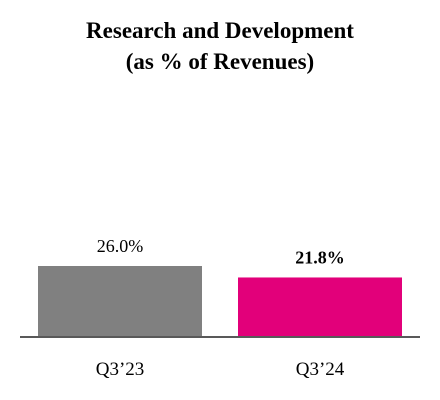  Describe the element at coordinates (220, 30) in the screenshot. I see `chart-title: Research and Development` at that location.